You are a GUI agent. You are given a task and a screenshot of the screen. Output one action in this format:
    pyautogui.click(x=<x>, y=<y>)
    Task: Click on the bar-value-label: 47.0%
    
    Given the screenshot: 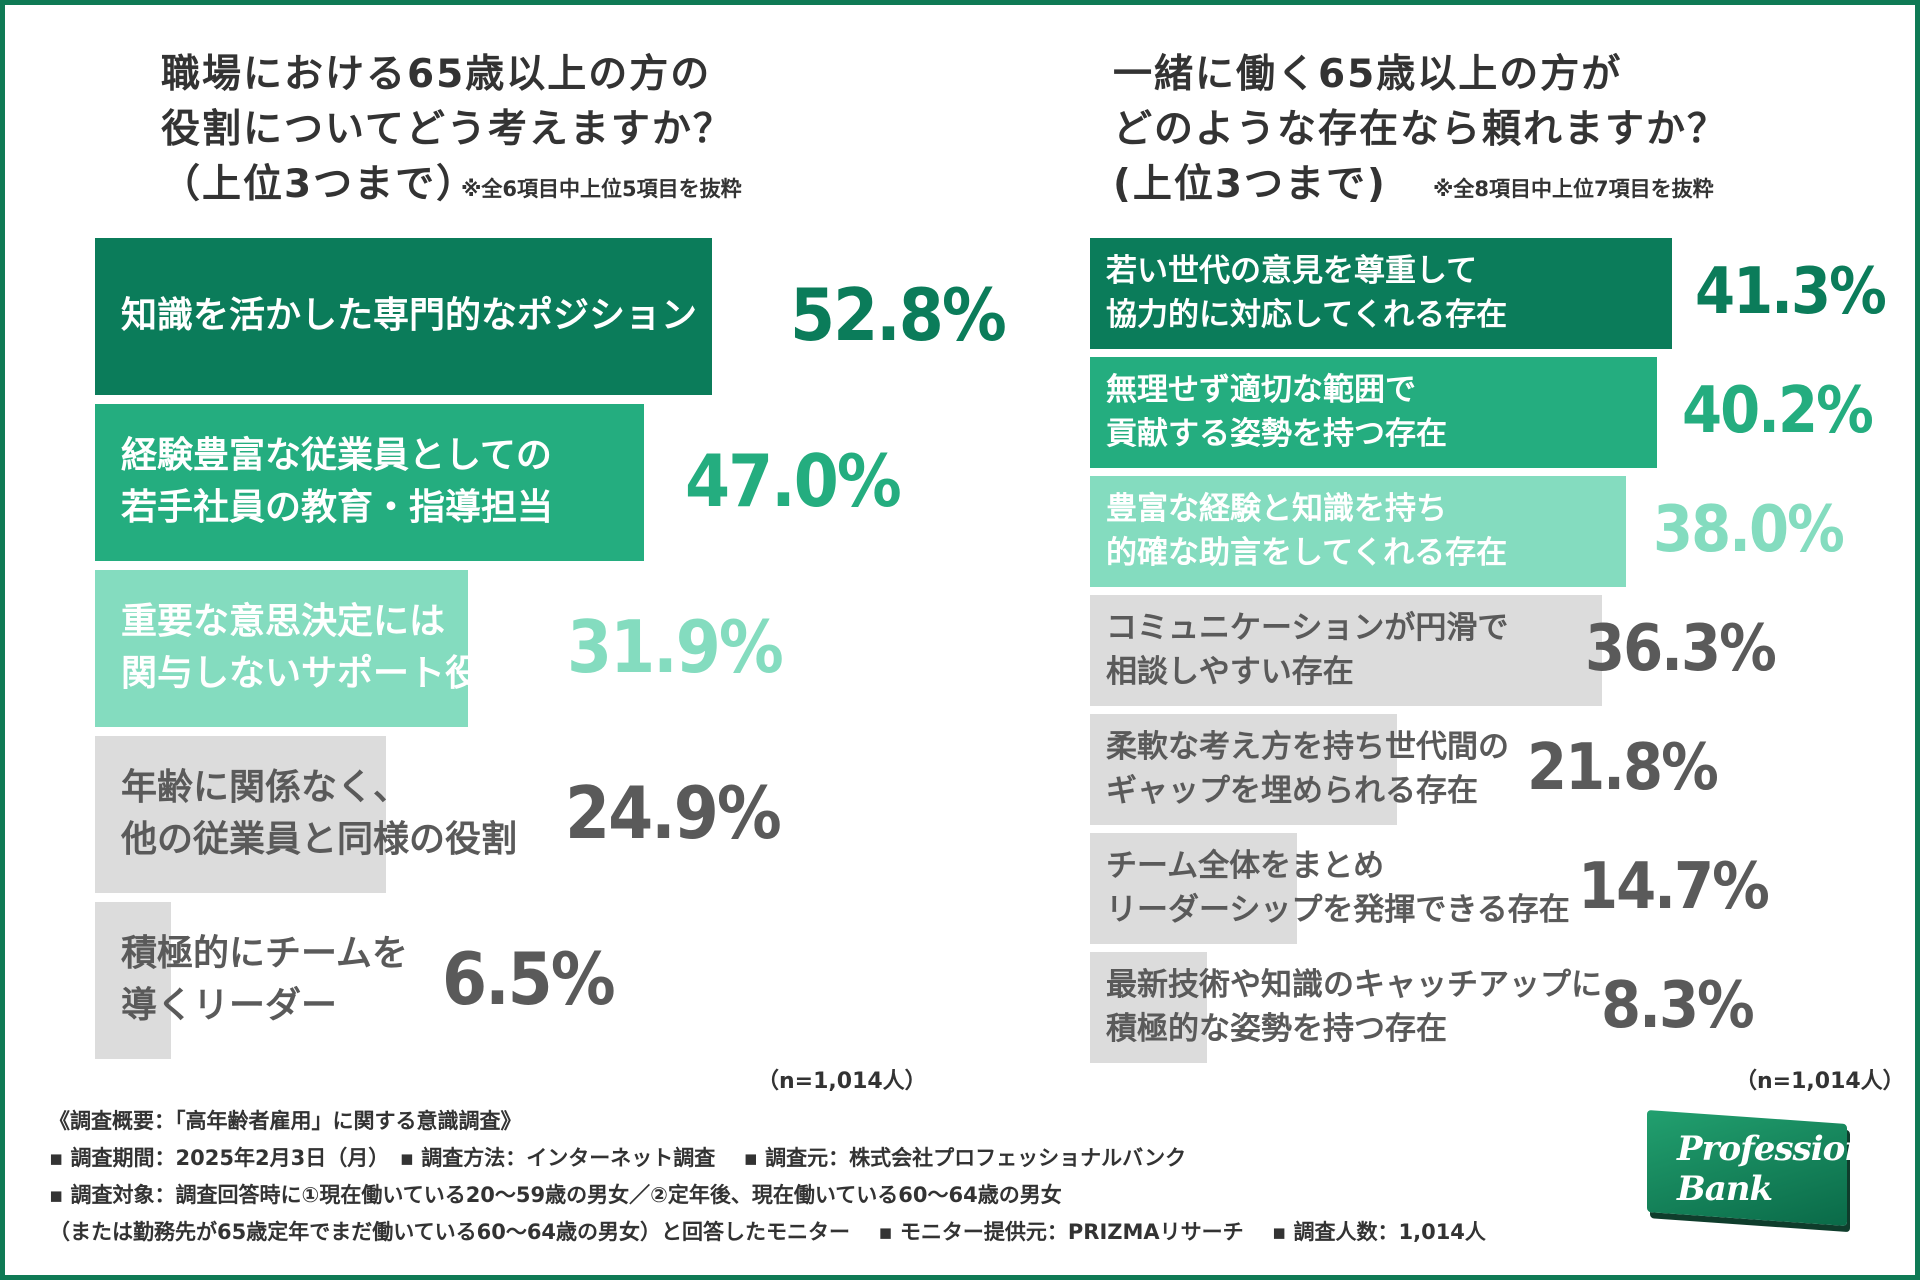 What is the action you would take?
    pyautogui.click(x=793, y=481)
    